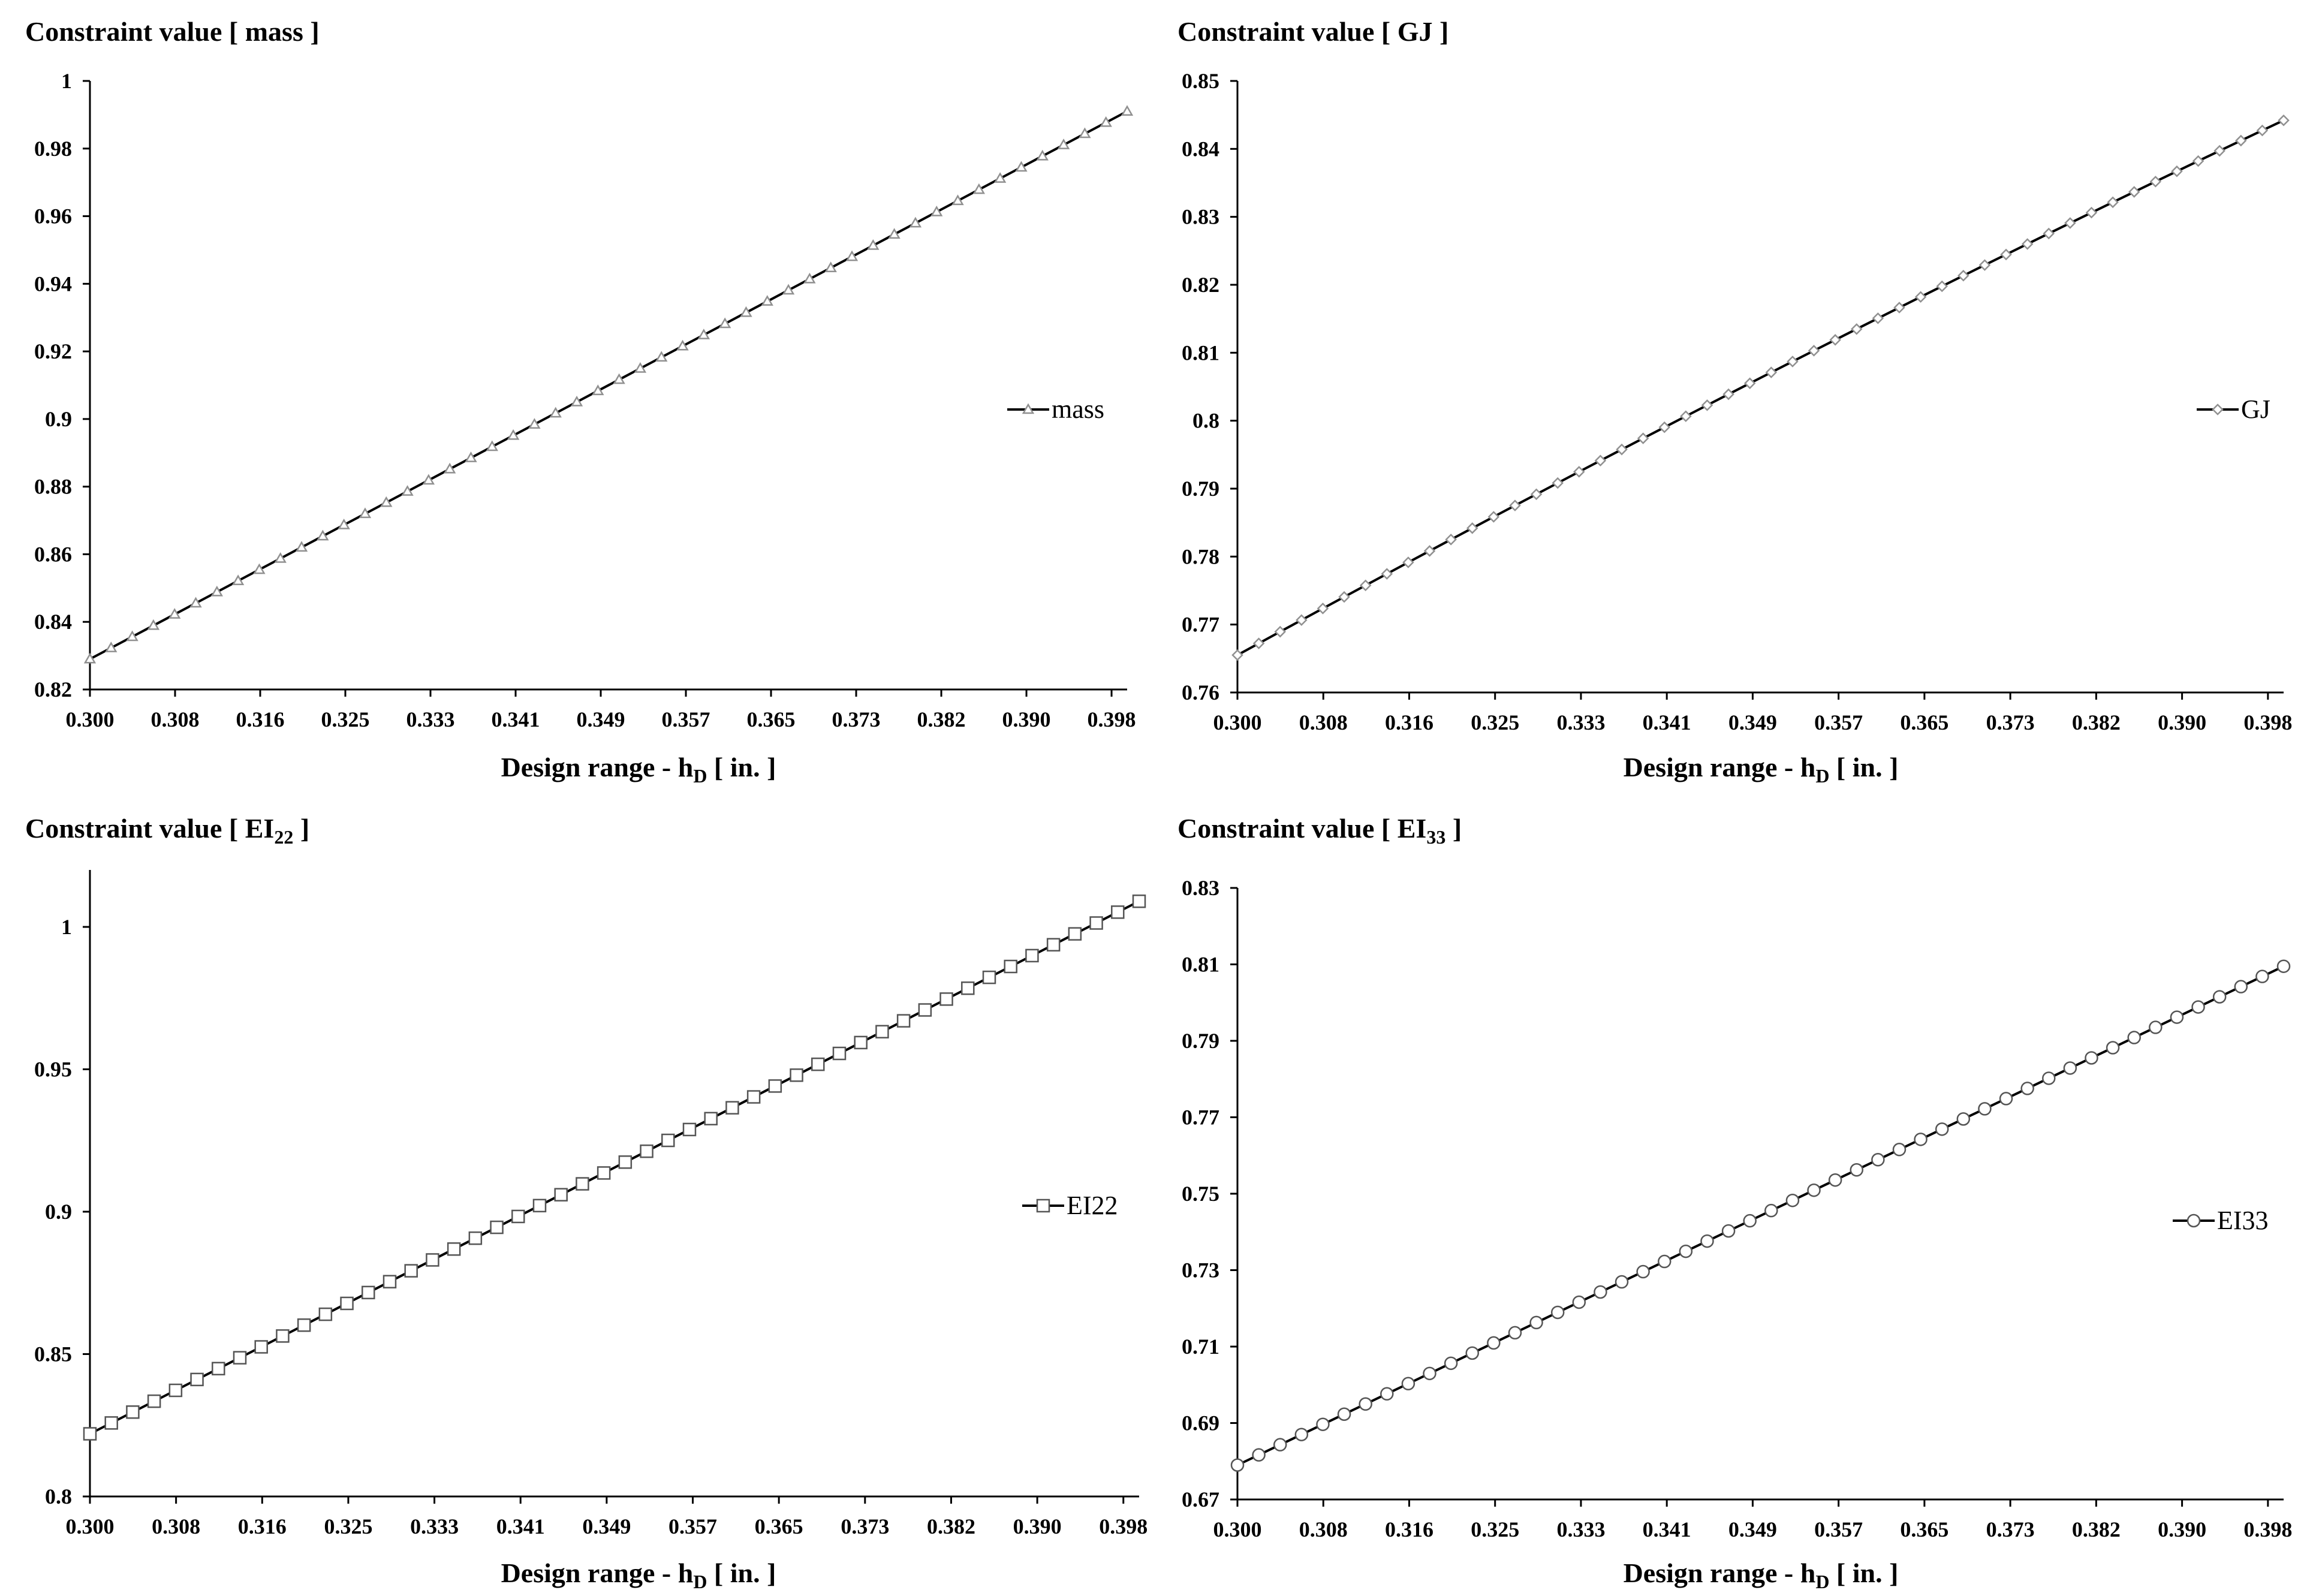  Describe the element at coordinates (1200, 1347) in the screenshot. I see `y-tick-label: 0.71` at that location.